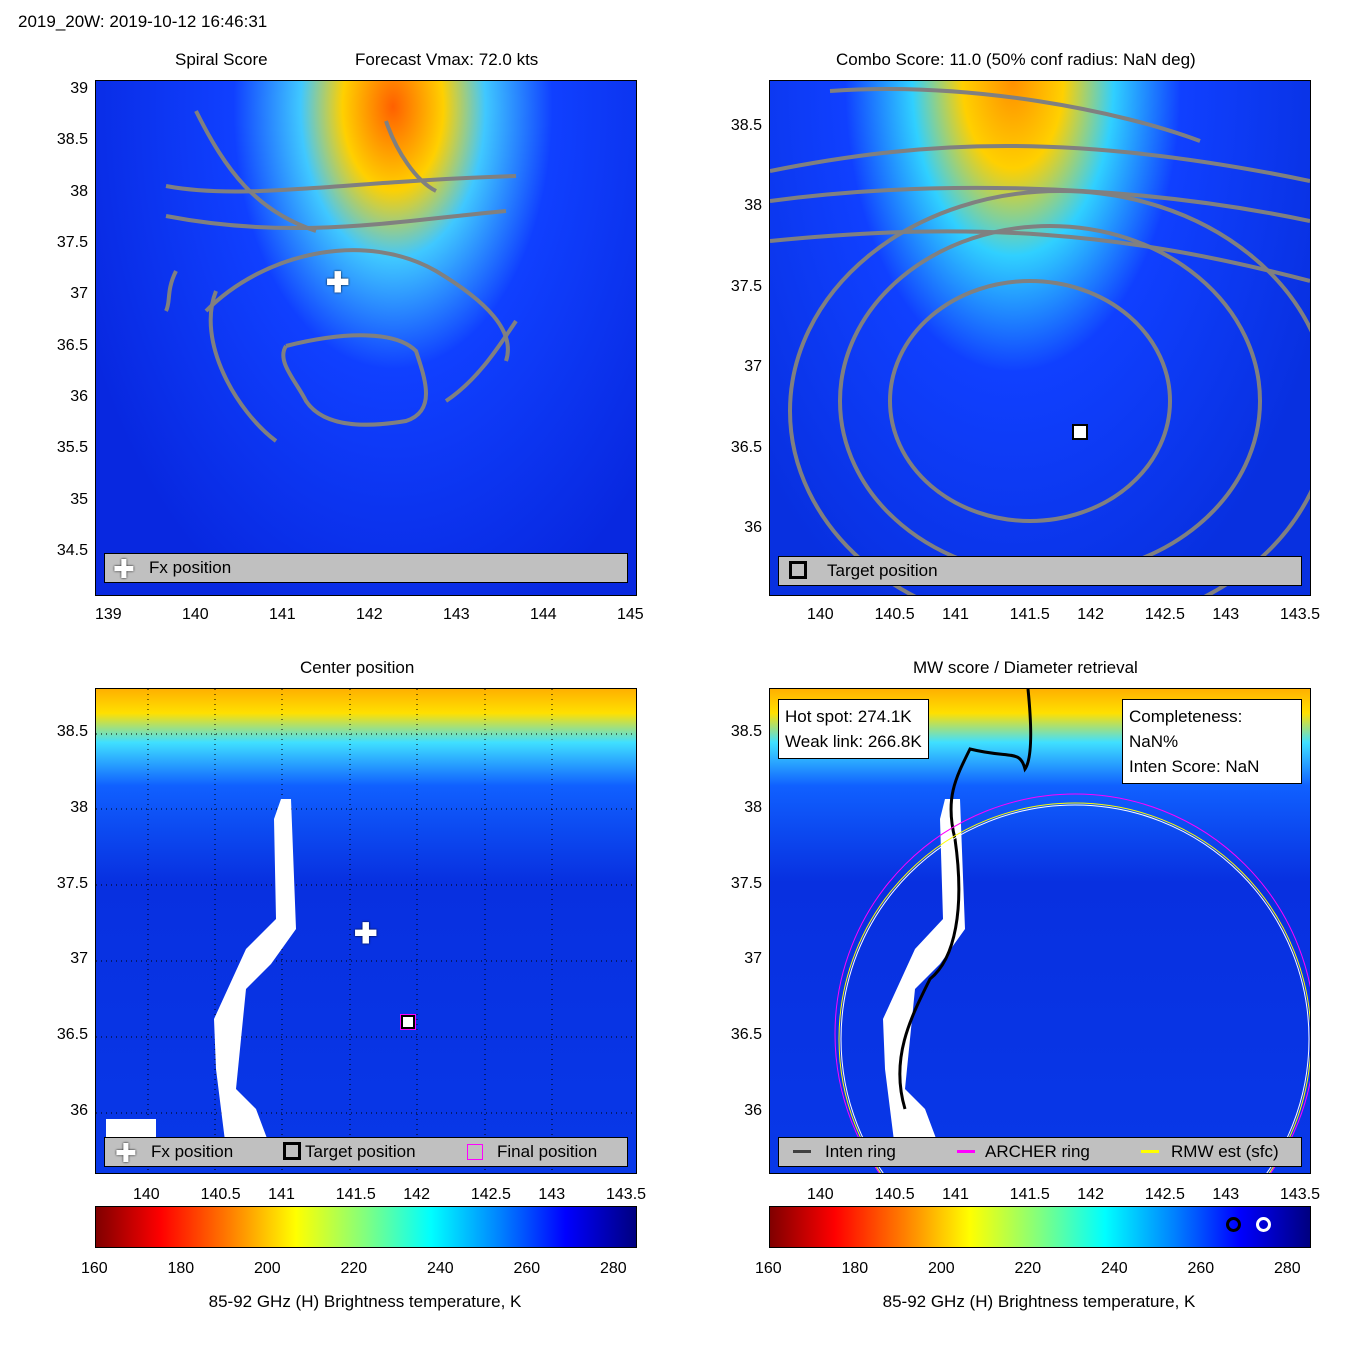 This screenshot has width=1350, height=1350. Describe the element at coordinates (613, 1268) in the screenshot. I see `x-tick-label: 280` at that location.